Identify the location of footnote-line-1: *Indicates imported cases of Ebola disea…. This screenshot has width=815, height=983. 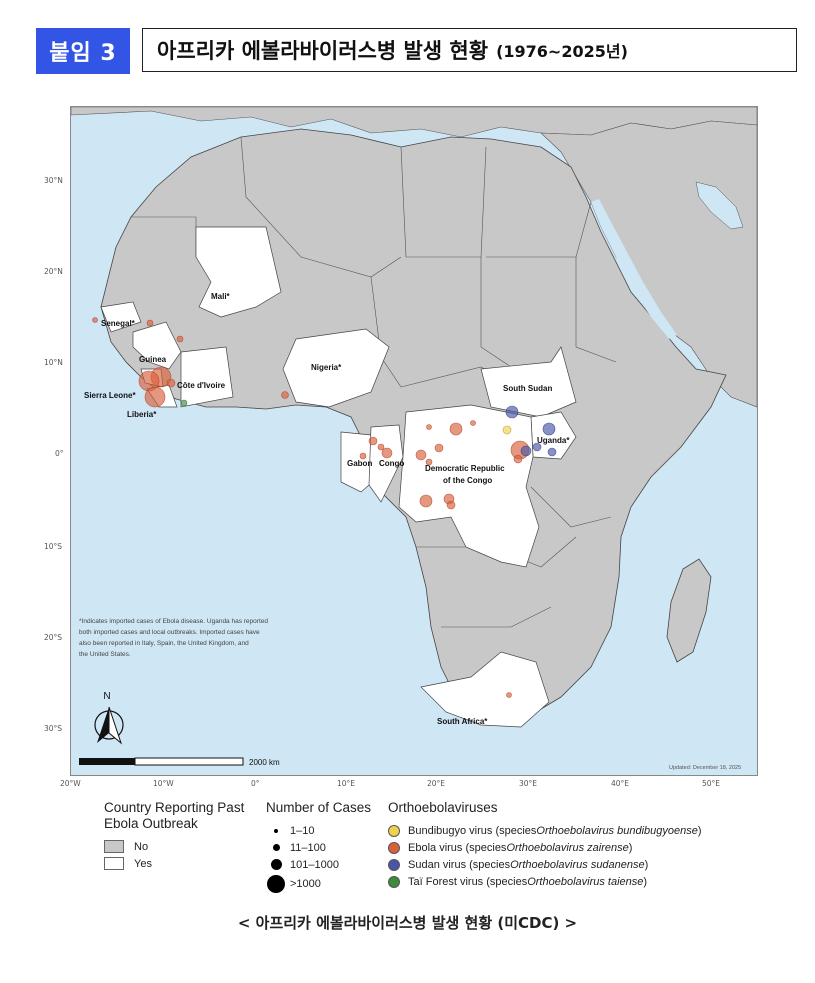
(173, 621).